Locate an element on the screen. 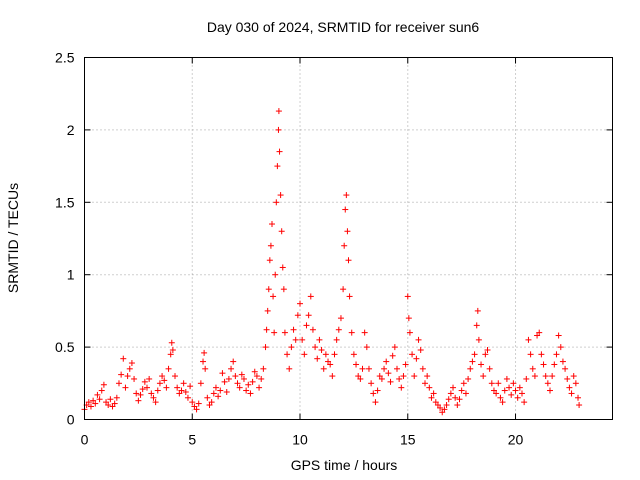  y-tick-labels: 0 0.5 1 1.5 2 2.5 is located at coordinates (65, 239).